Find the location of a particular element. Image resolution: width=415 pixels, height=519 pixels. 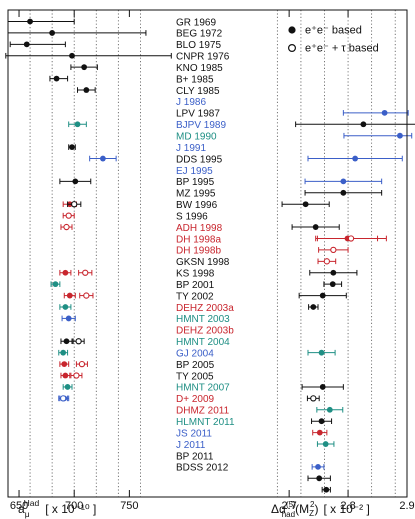

right-xtick-label-2: 2.9 is located at coordinates (406, 506).